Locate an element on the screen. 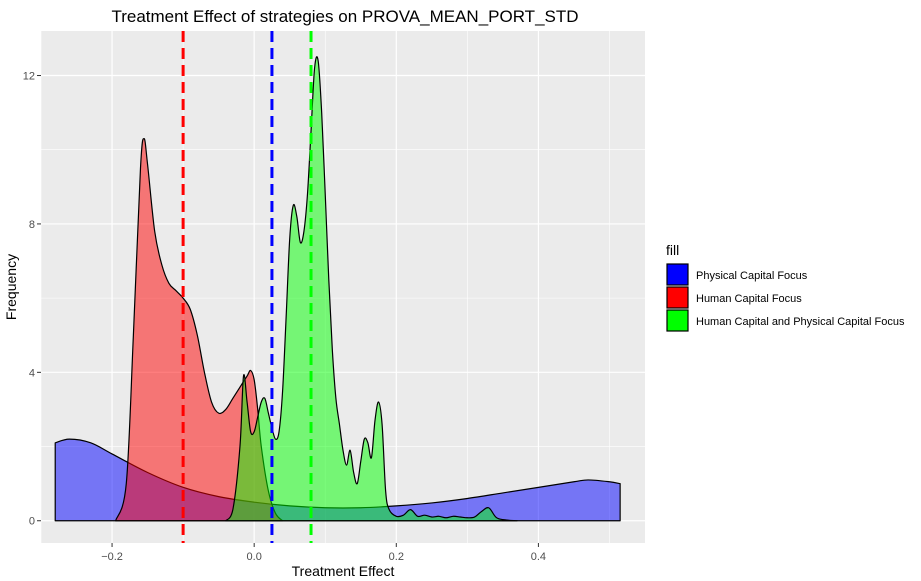 The height and width of the screenshot is (581, 921). y-axis: 0 4 8 12 is located at coordinates (32, 299).